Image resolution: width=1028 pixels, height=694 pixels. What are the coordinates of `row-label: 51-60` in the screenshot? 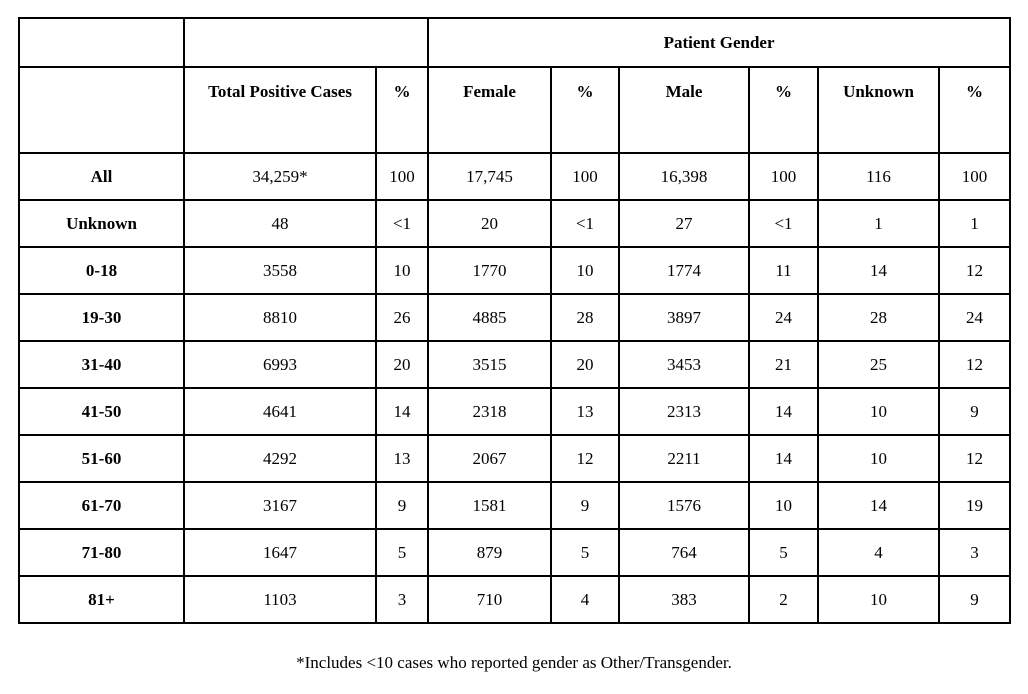 It's located at (101, 458).